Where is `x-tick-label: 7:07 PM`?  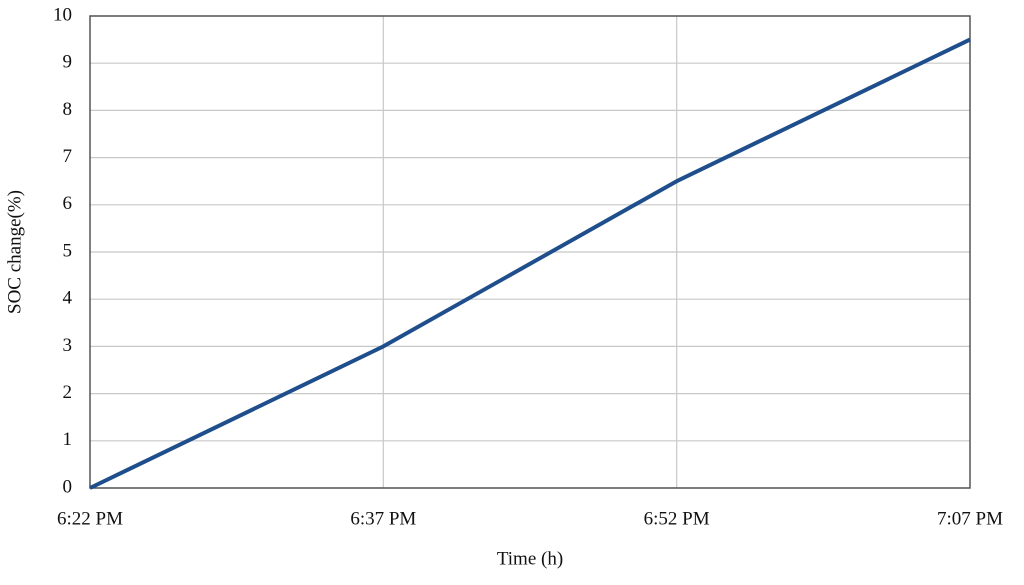 x-tick-label: 7:07 PM is located at coordinates (970, 518).